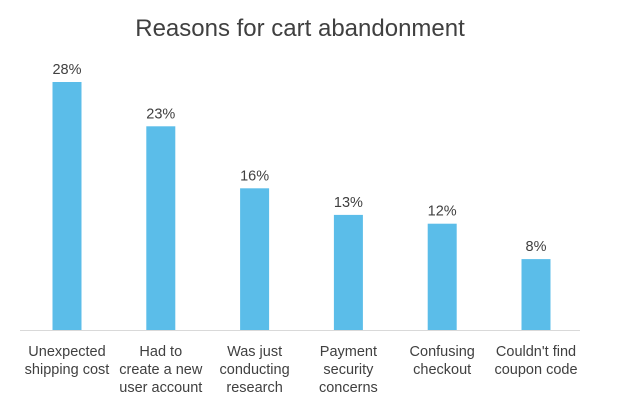 The width and height of the screenshot is (624, 416). What do you see at coordinates (160, 352) in the screenshot?
I see `tick-label-line: Had to` at bounding box center [160, 352].